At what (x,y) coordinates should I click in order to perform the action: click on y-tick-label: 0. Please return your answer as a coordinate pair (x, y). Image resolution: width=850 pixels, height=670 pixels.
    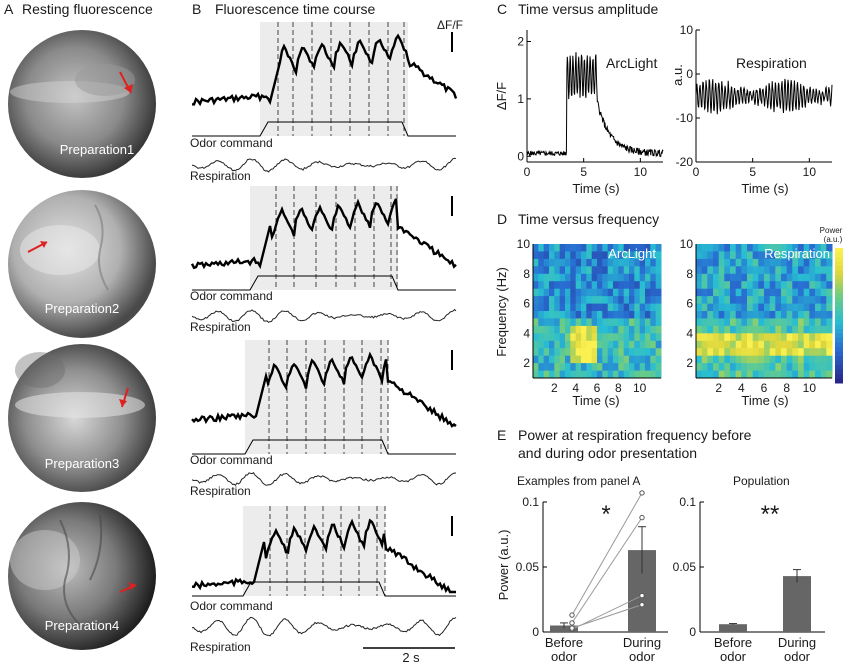
    Looking at the image, I should click on (520, 156).